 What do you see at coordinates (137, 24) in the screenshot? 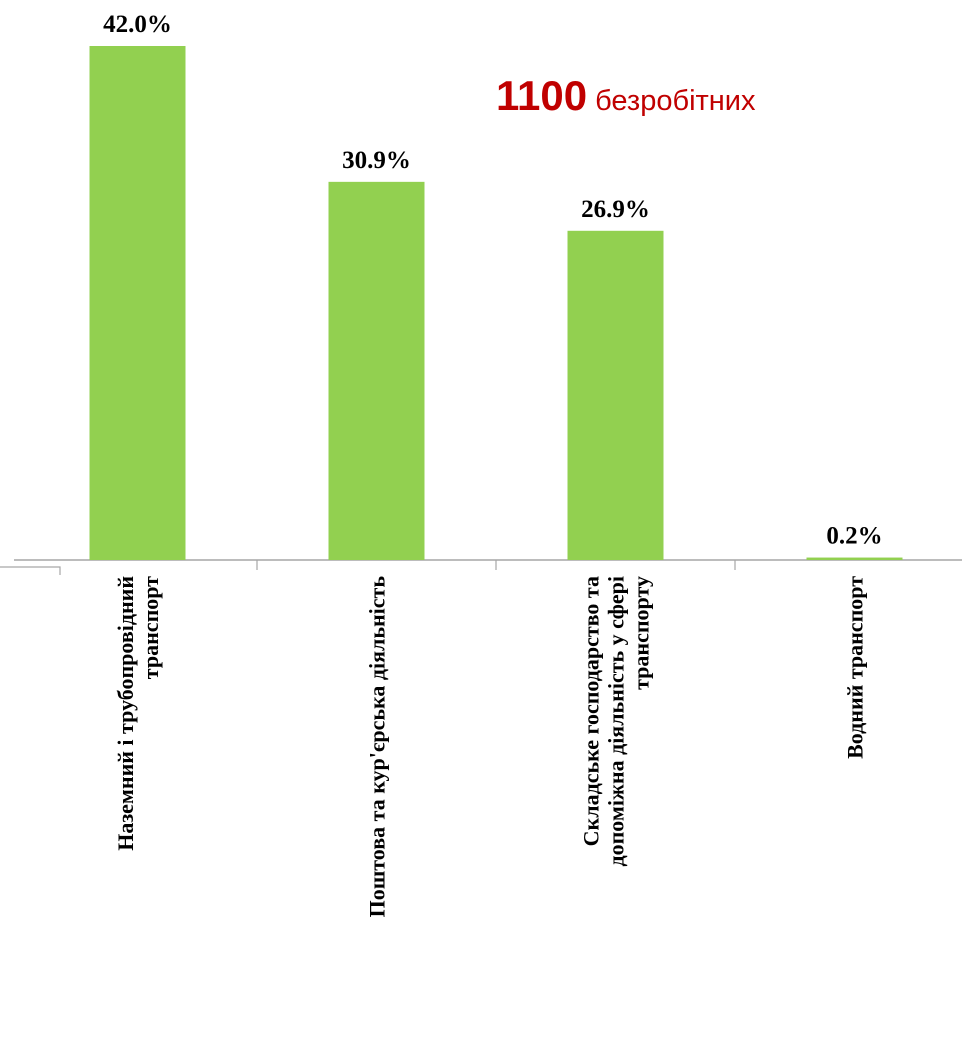
I see `data-label: 42.0%` at bounding box center [137, 24].